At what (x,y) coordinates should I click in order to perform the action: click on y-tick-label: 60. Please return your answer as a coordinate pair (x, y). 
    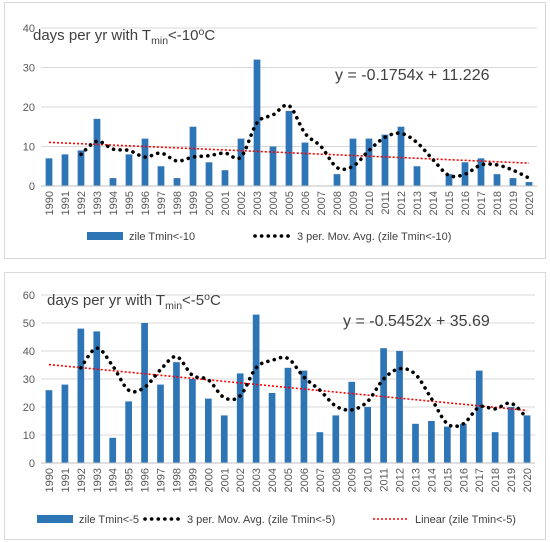
    Looking at the image, I should click on (29, 296).